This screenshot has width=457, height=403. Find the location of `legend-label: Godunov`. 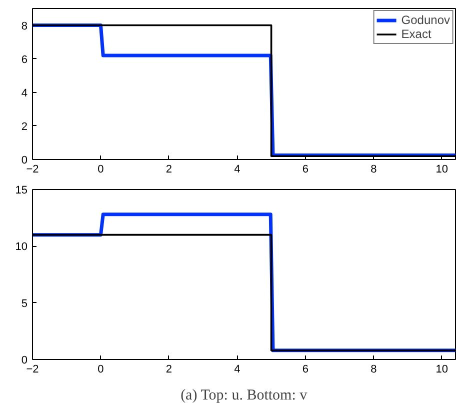

legend-label: Godunov is located at coordinates (425, 20).